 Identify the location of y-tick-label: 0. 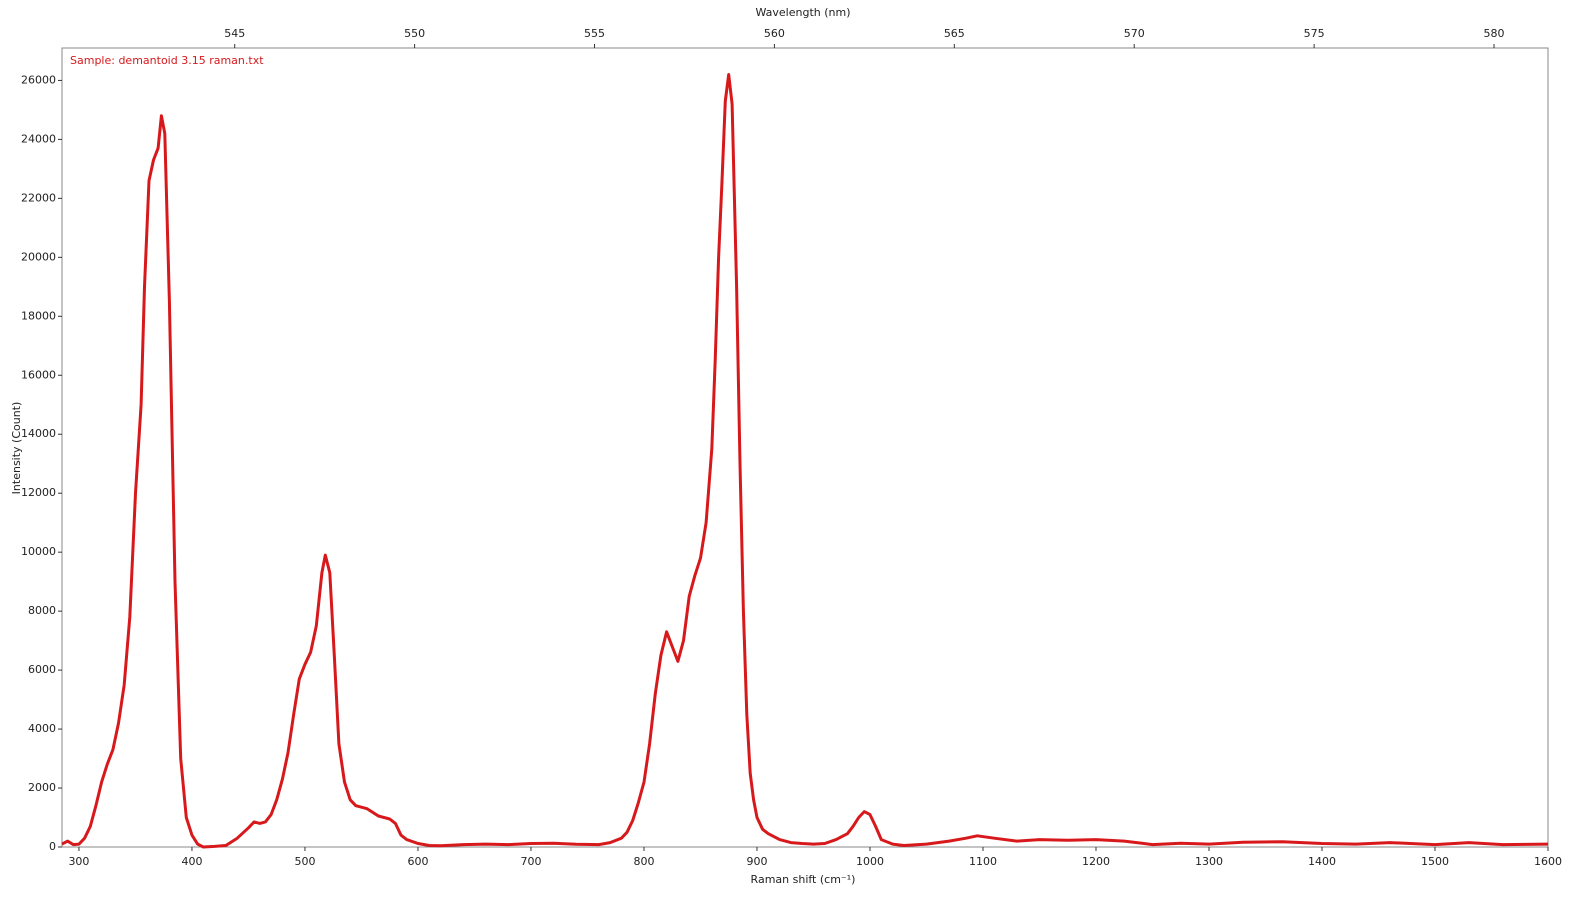
(52, 846).